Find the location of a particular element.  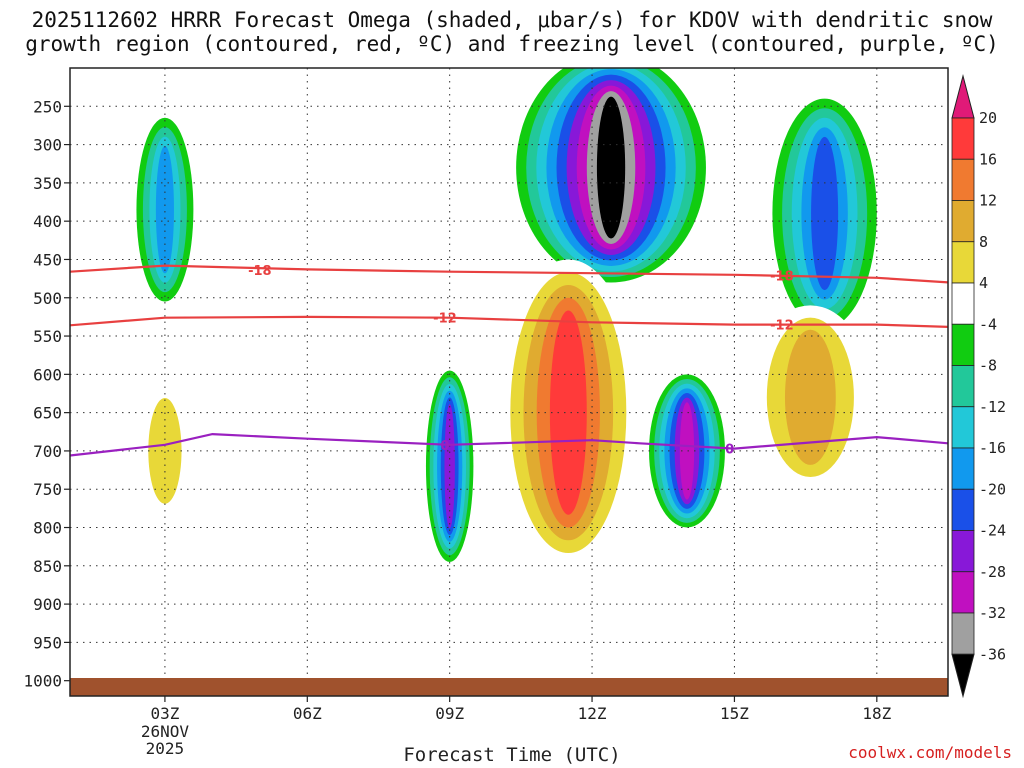

colorbar-bottom-arrow is located at coordinates (963, 676).